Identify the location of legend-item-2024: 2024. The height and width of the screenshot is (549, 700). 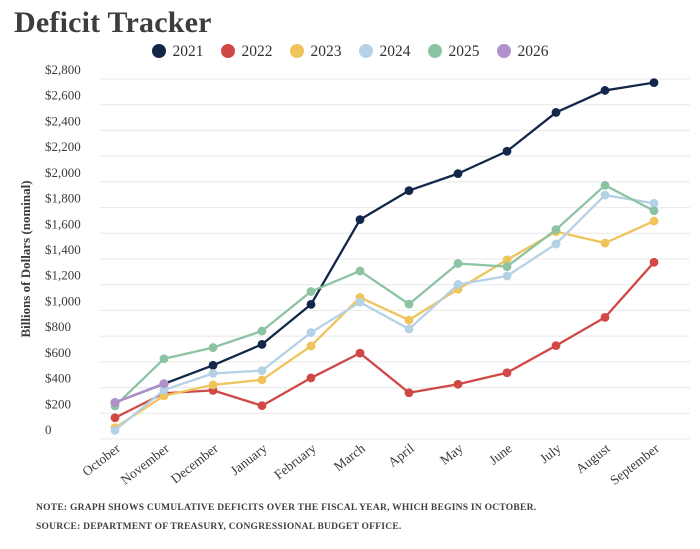
(384, 51).